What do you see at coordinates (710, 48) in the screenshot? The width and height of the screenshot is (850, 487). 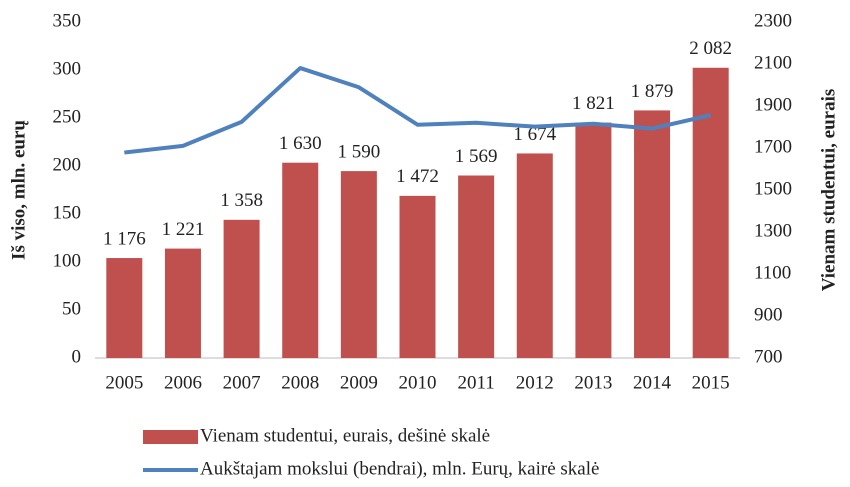 I see `data-label: 2 082` at bounding box center [710, 48].